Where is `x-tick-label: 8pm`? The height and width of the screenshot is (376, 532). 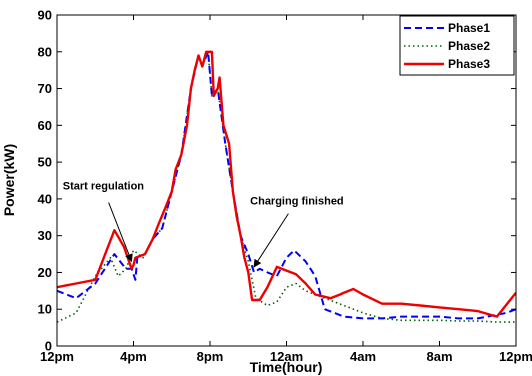
x-tick-label: 8pm is located at coordinates (210, 356).